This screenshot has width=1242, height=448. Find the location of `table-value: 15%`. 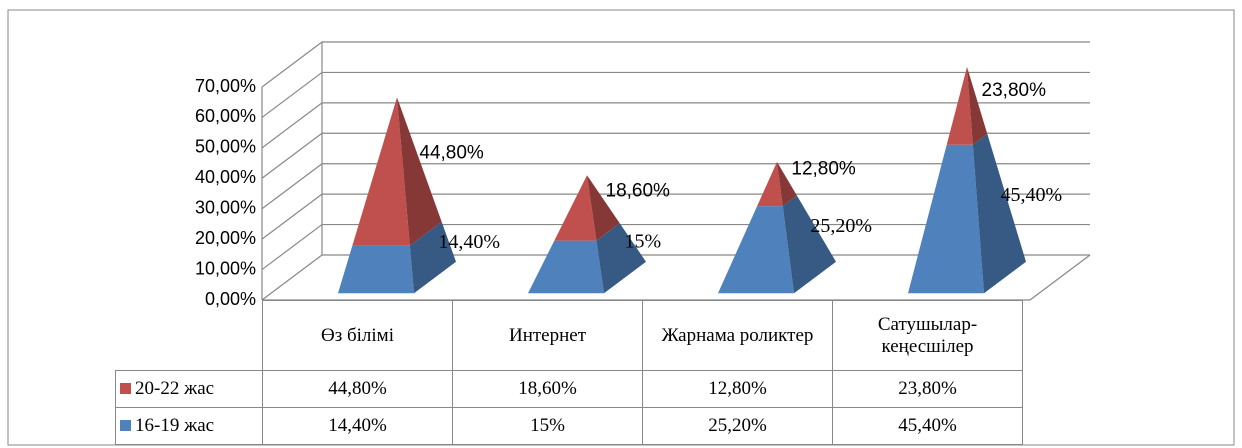

table-value: 15% is located at coordinates (547, 426).